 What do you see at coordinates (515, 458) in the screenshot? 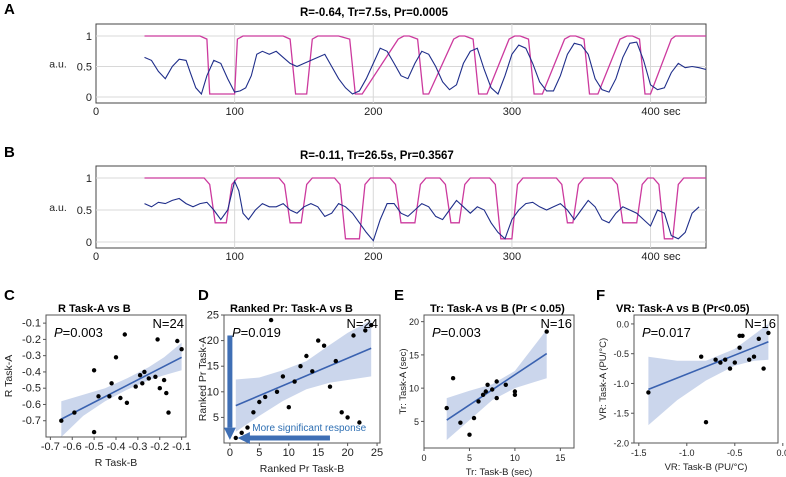
I see `x-tick-label: 10` at bounding box center [515, 458].